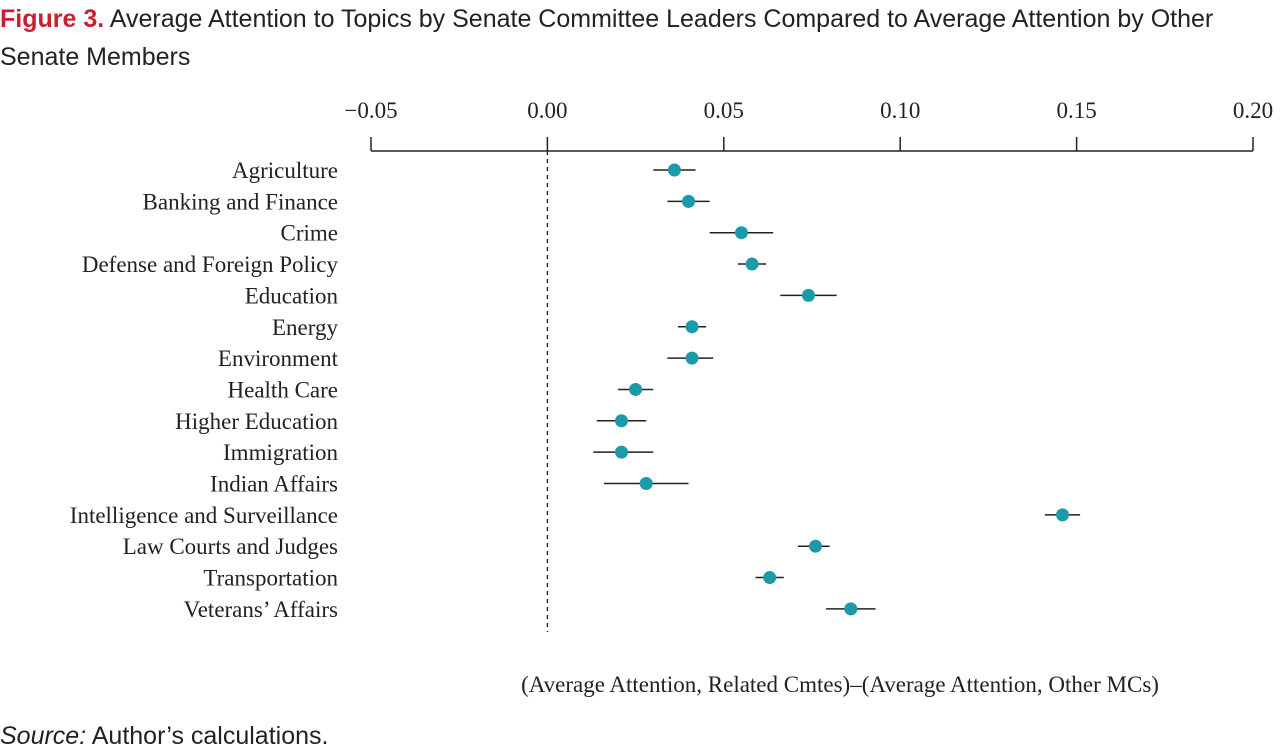 The height and width of the screenshot is (751, 1280). I want to click on x-tick-label: 0.05, so click(724, 110).